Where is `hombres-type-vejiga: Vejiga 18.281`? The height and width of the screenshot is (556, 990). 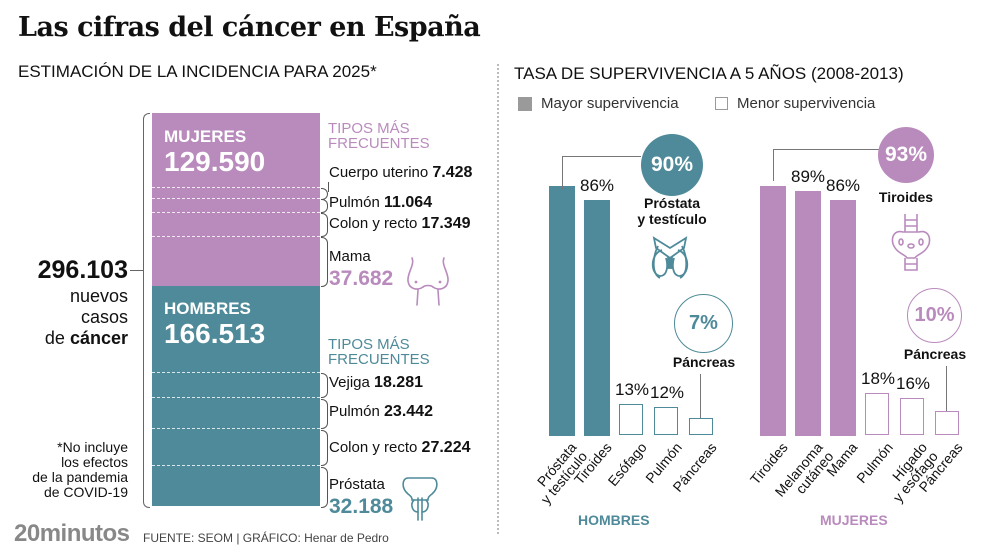 hombres-type-vejiga: Vejiga 18.281 is located at coordinates (376, 383).